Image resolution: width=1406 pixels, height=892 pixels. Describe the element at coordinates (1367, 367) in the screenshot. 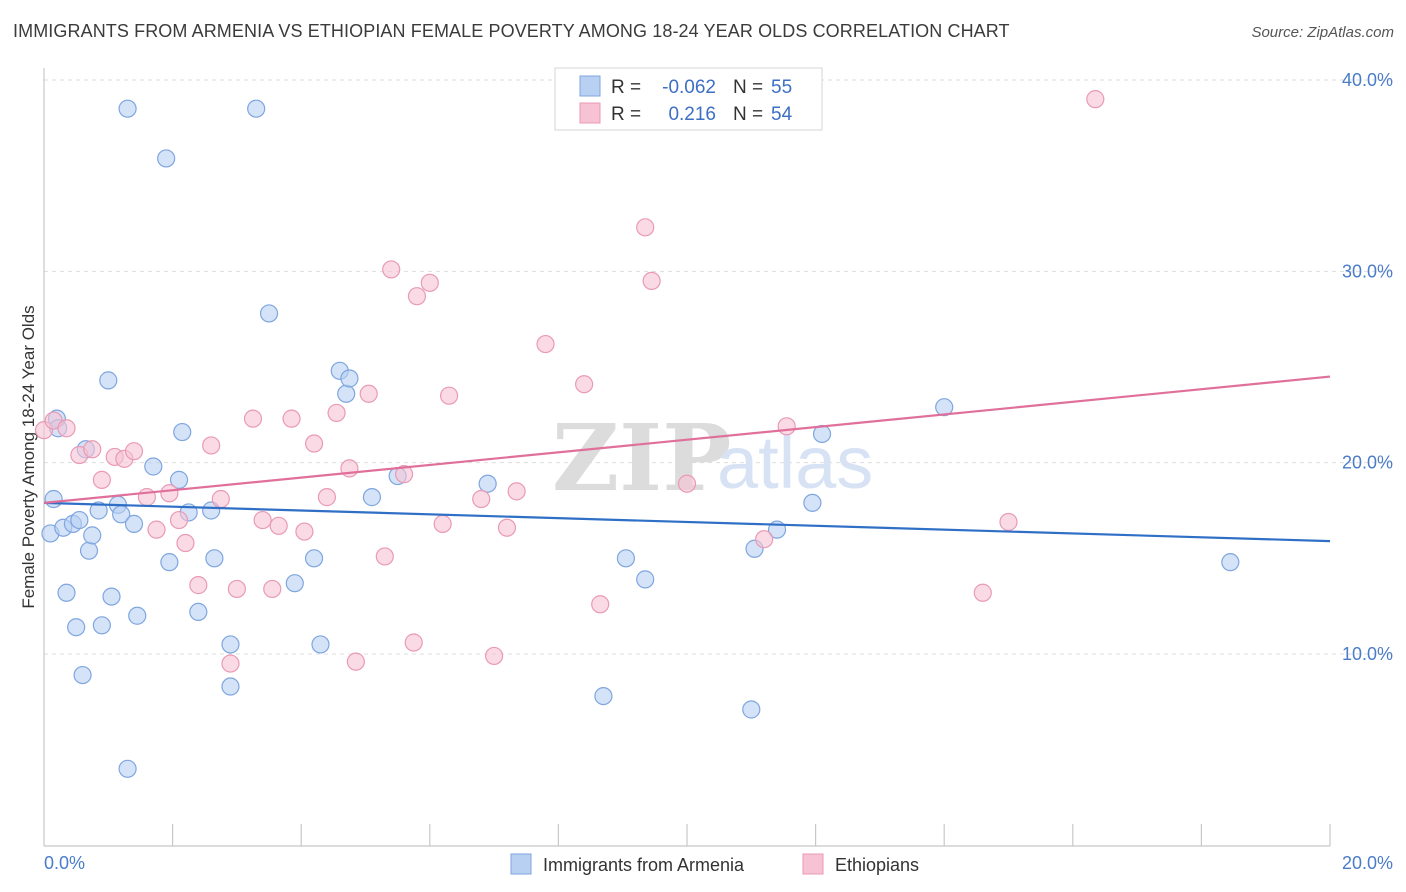

I see `ytick-layer: 10.0% 20.0% 30.0% 40.0%` at that location.